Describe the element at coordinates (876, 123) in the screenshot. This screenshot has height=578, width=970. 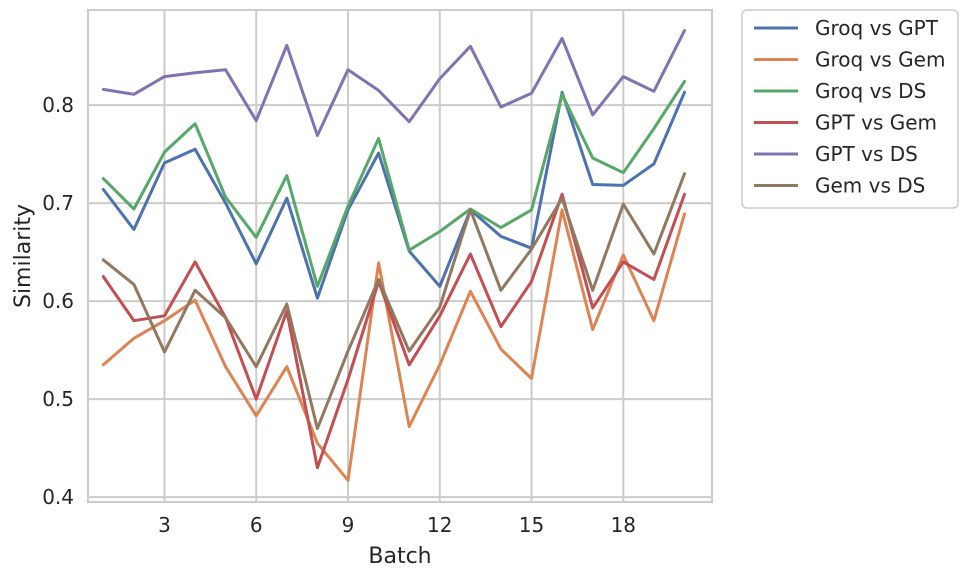
I see `legend-label: GPT vs Gem` at that location.